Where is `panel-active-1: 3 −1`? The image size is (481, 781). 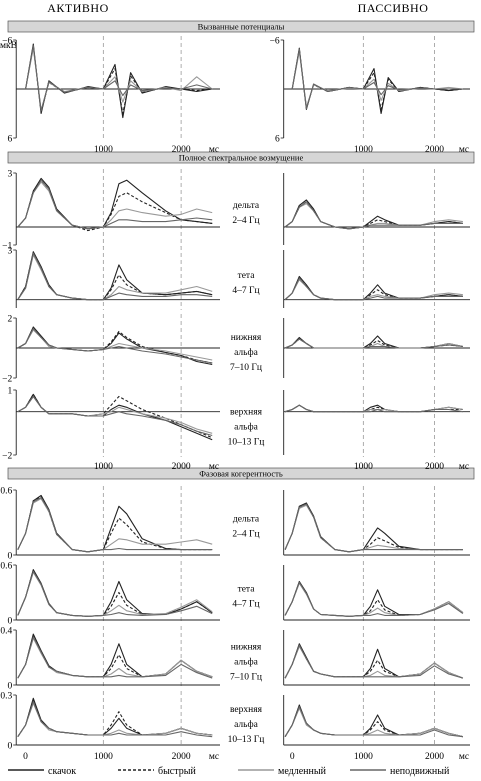 panel-active-1: 3 −1 is located at coordinates (111, 210).